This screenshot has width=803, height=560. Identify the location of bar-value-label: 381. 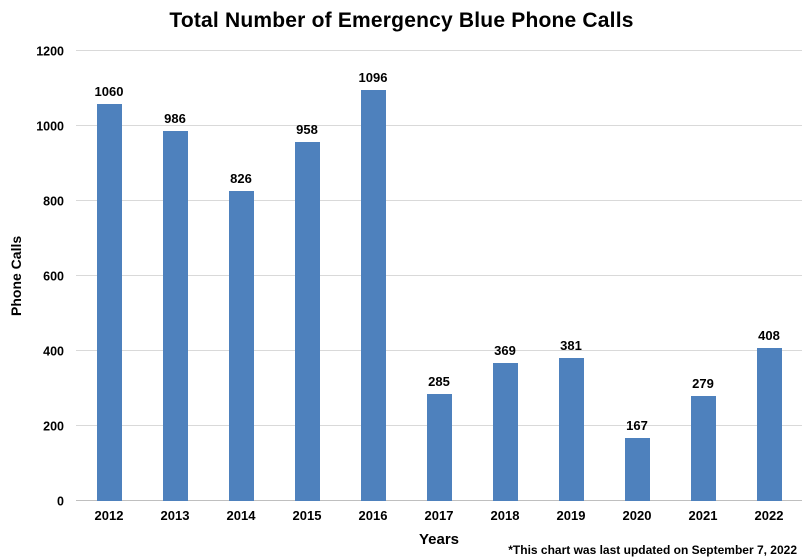
(571, 346).